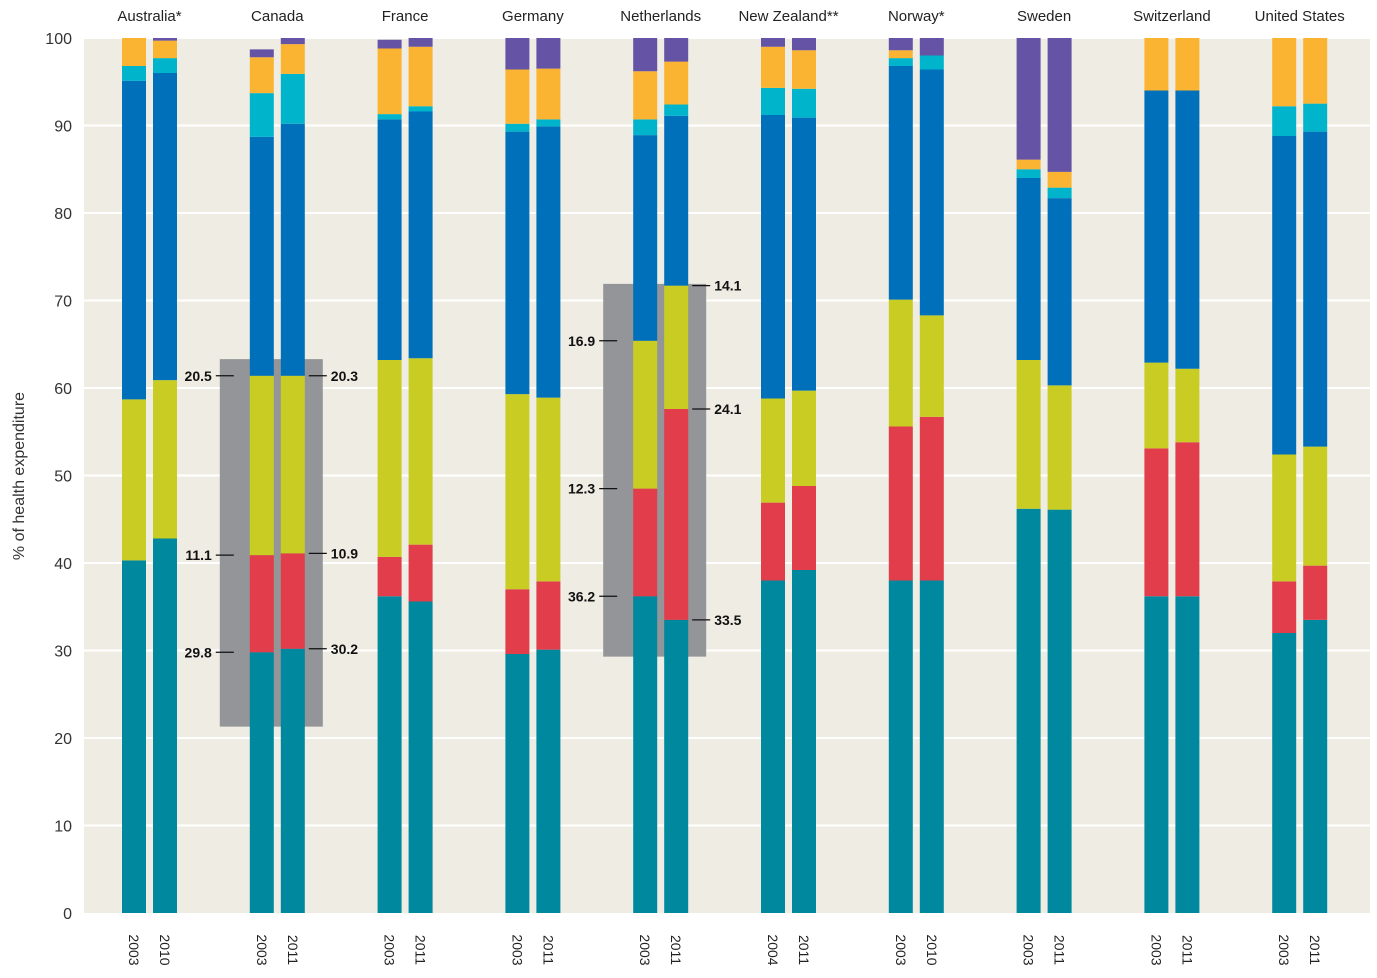 This screenshot has width=1377, height=978. What do you see at coordinates (344, 649) in the screenshot?
I see `annotation-value: 30.2` at bounding box center [344, 649].